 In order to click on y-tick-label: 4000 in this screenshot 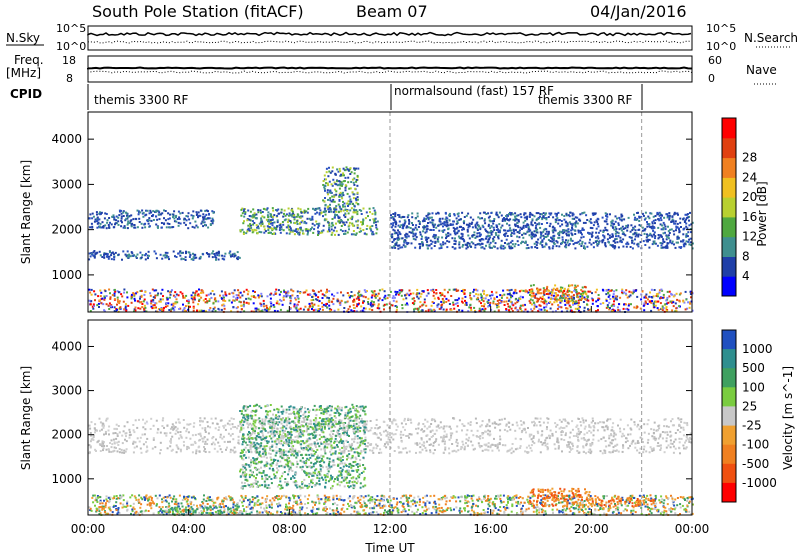, I will do `click(66, 139)`.